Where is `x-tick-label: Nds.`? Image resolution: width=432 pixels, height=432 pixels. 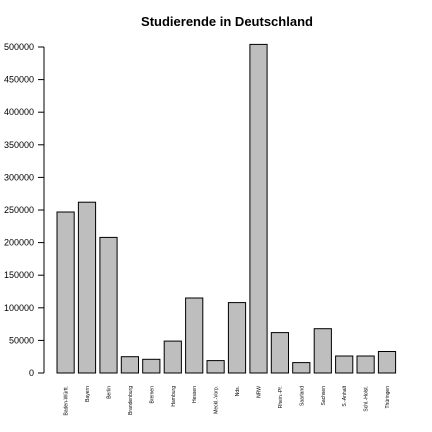 x-tick-label: Nds. is located at coordinates (238, 391).